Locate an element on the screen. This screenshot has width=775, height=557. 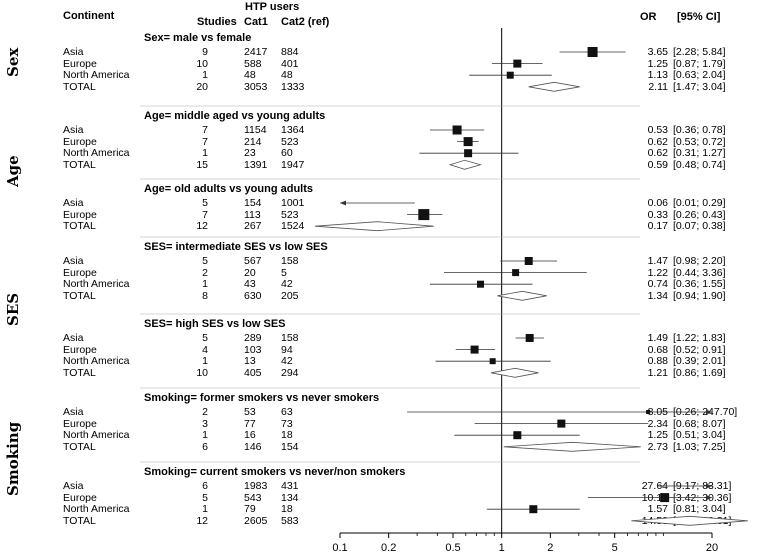
row-cat1: 53 is located at coordinates (250, 412).